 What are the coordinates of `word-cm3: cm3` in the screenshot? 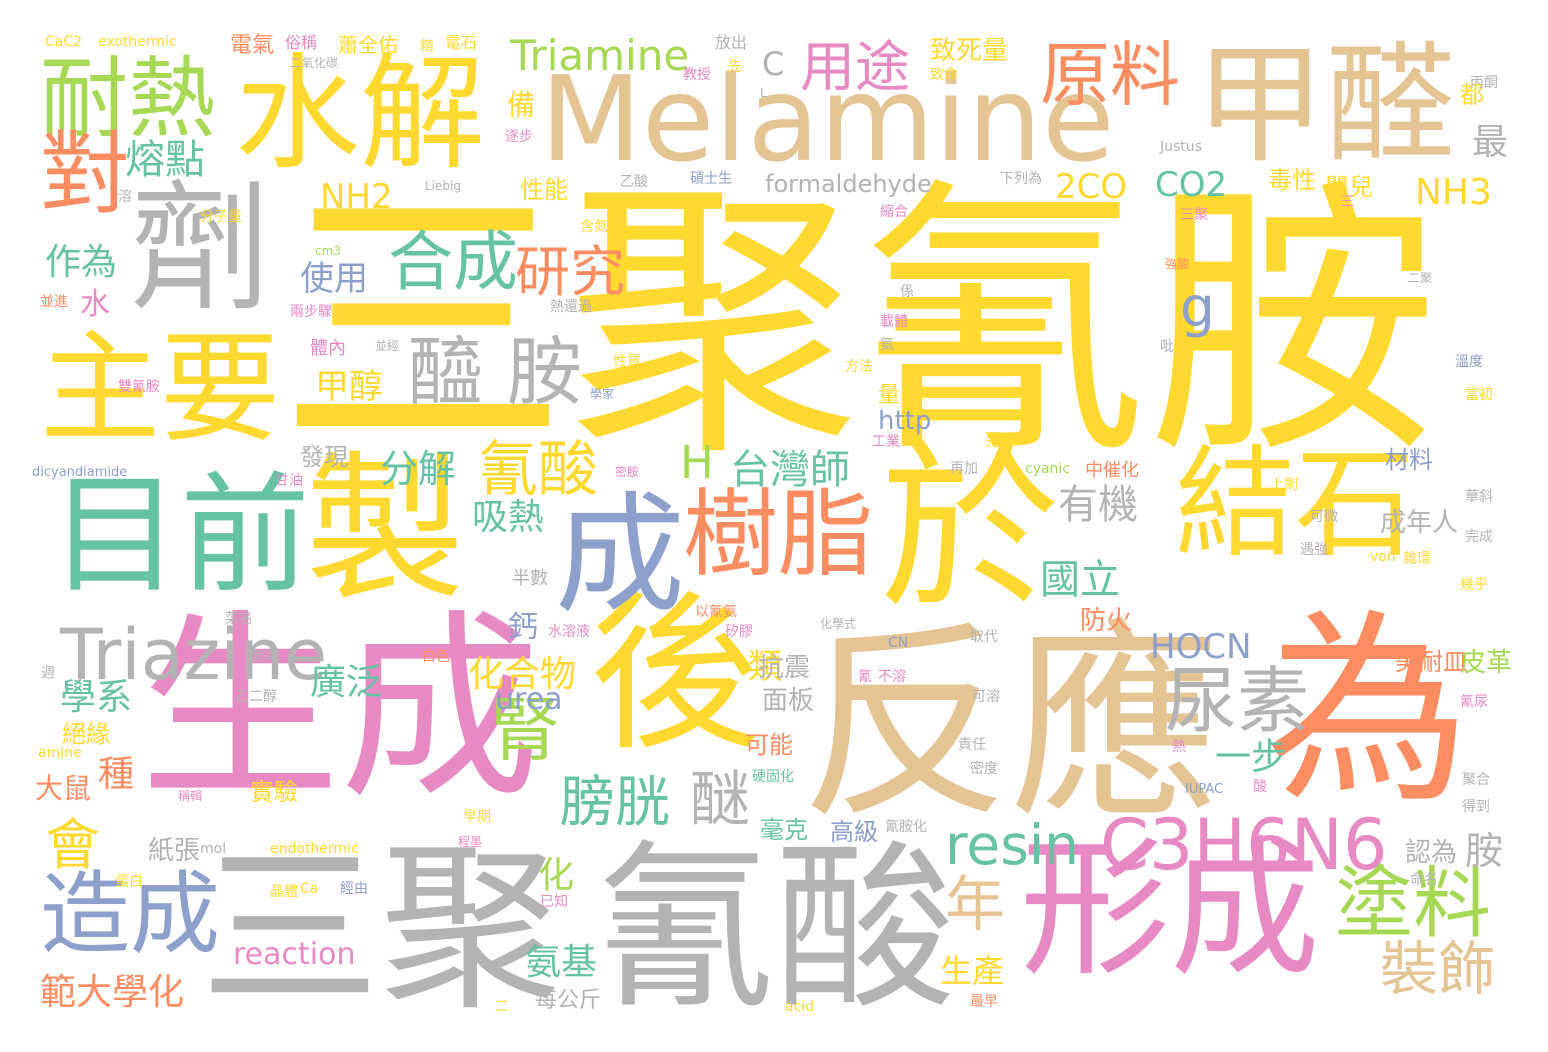 It's located at (328, 251).